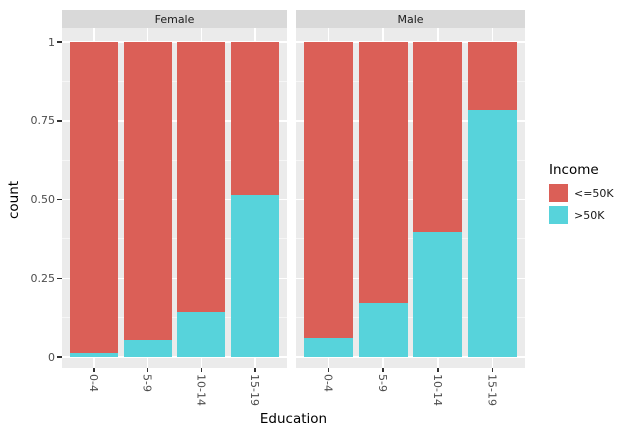 Image resolution: width=640 pixels, height=442 pixels. I want to click on legend: Income <=50K >50K, so click(581, 195).